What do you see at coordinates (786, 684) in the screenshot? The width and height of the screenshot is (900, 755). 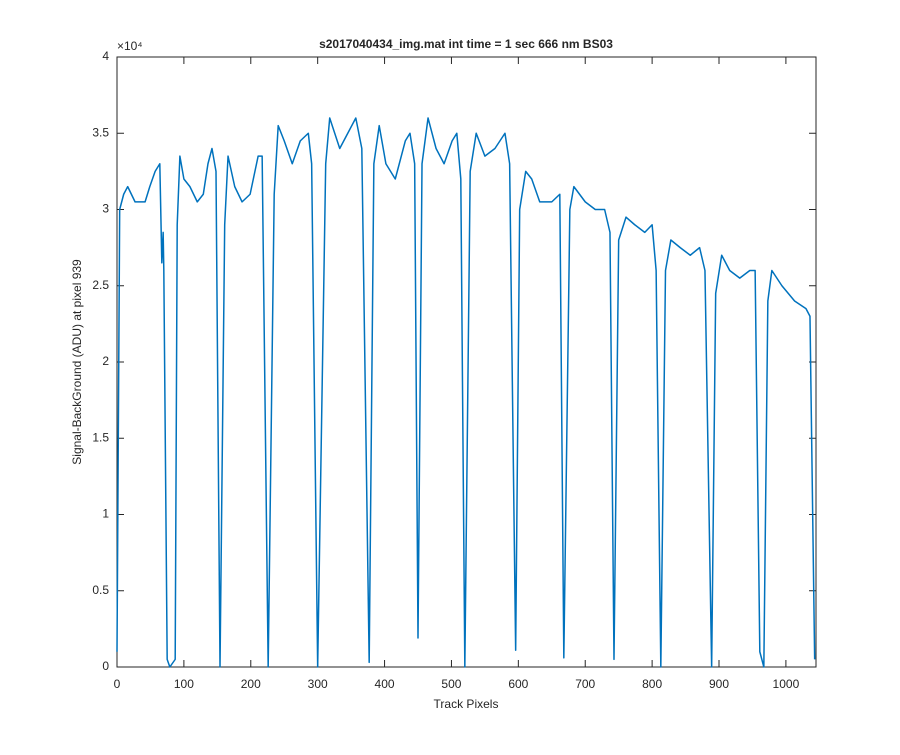 I see `x-tick-label: 1000` at bounding box center [786, 684].